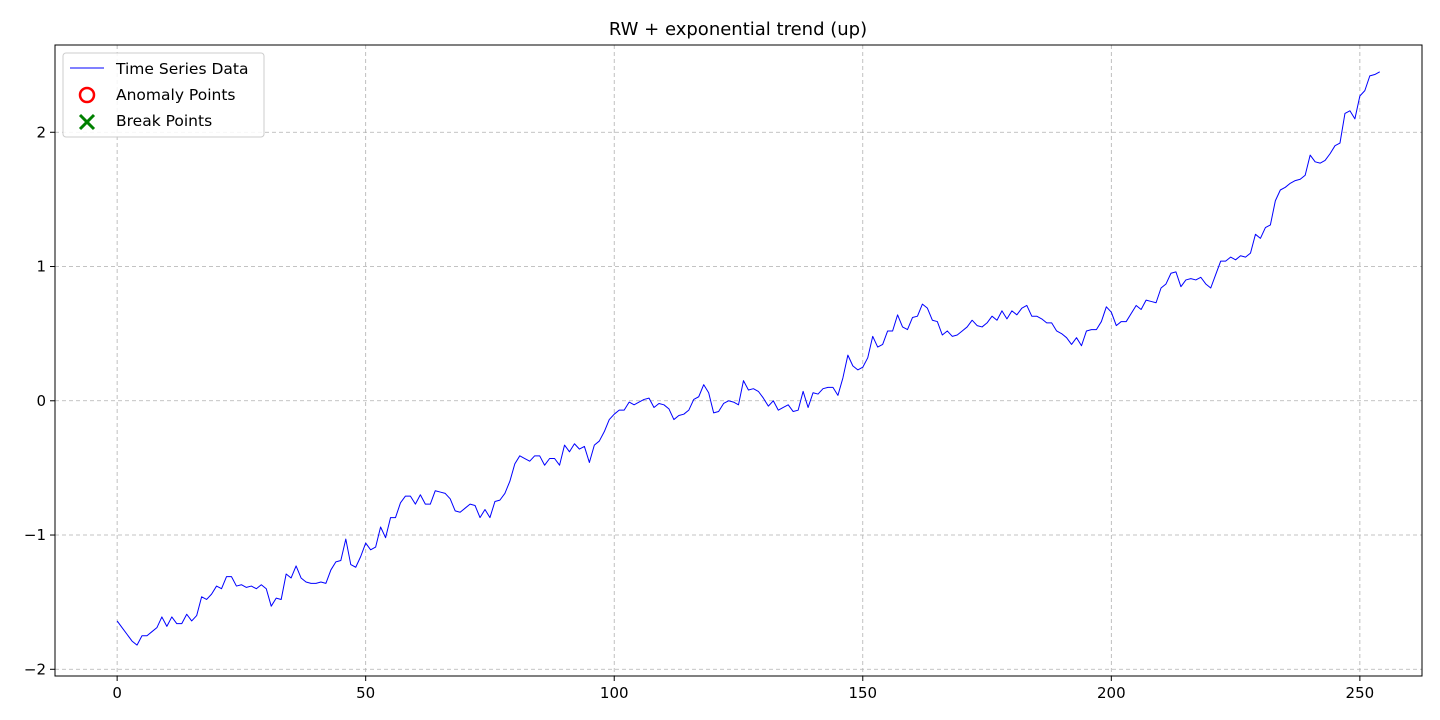 The image size is (1440, 720). What do you see at coordinates (35, 535) in the screenshot?
I see `y-tick-label: −1` at bounding box center [35, 535].